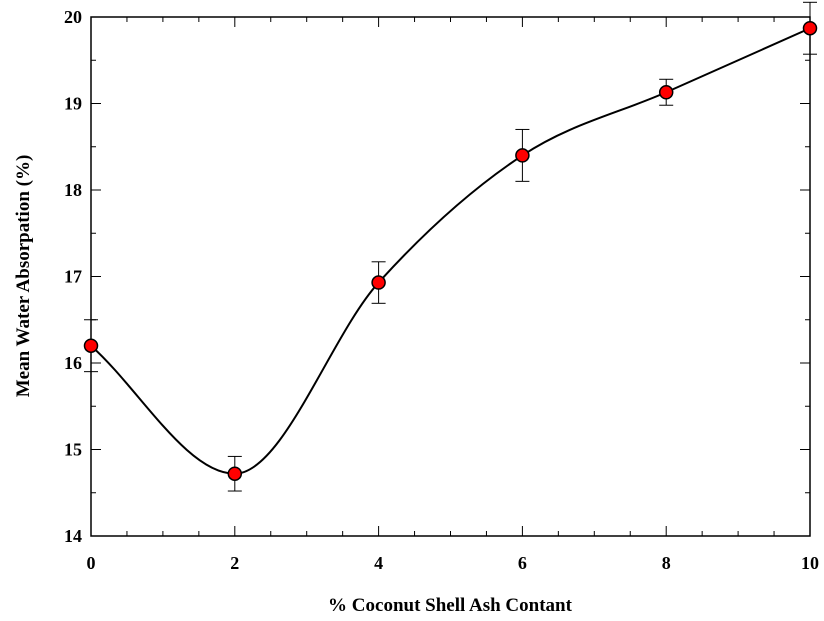 This screenshot has width=824, height=621. What do you see at coordinates (73, 450) in the screenshot?
I see `y-tick-label: 15` at bounding box center [73, 450].